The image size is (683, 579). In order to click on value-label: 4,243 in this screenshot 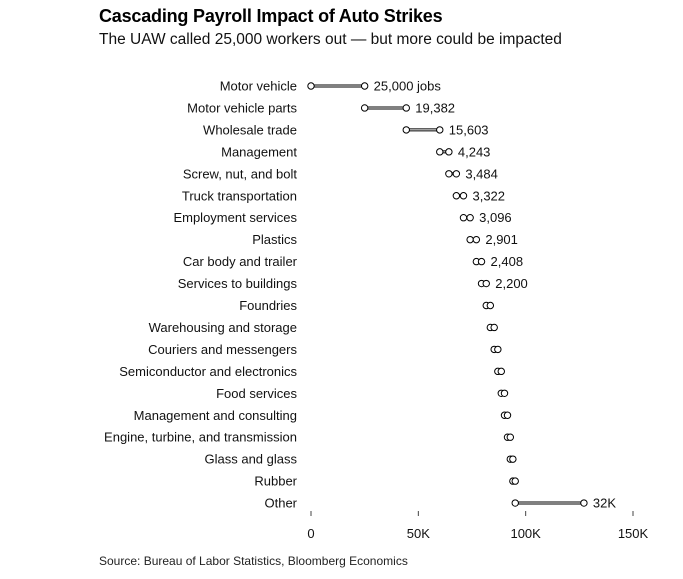, I will do `click(474, 151)`.